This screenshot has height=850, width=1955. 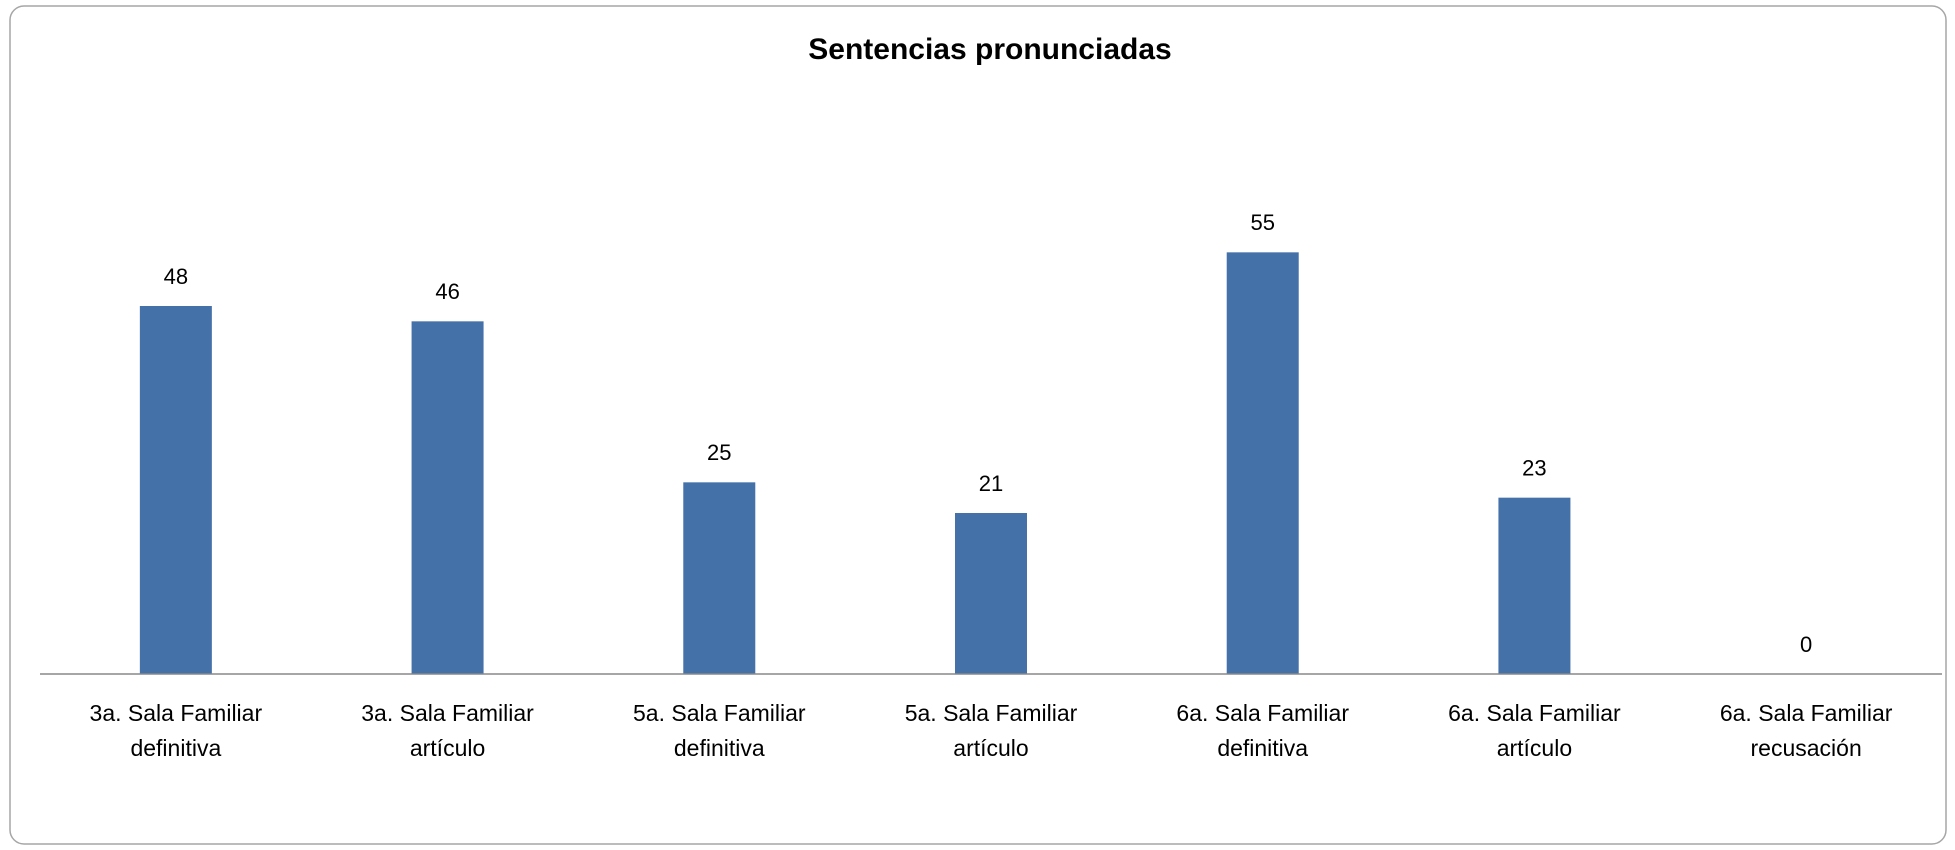 I want to click on x-tick-label: 5a. Sala Familiar artículo, so click(x=991, y=730).